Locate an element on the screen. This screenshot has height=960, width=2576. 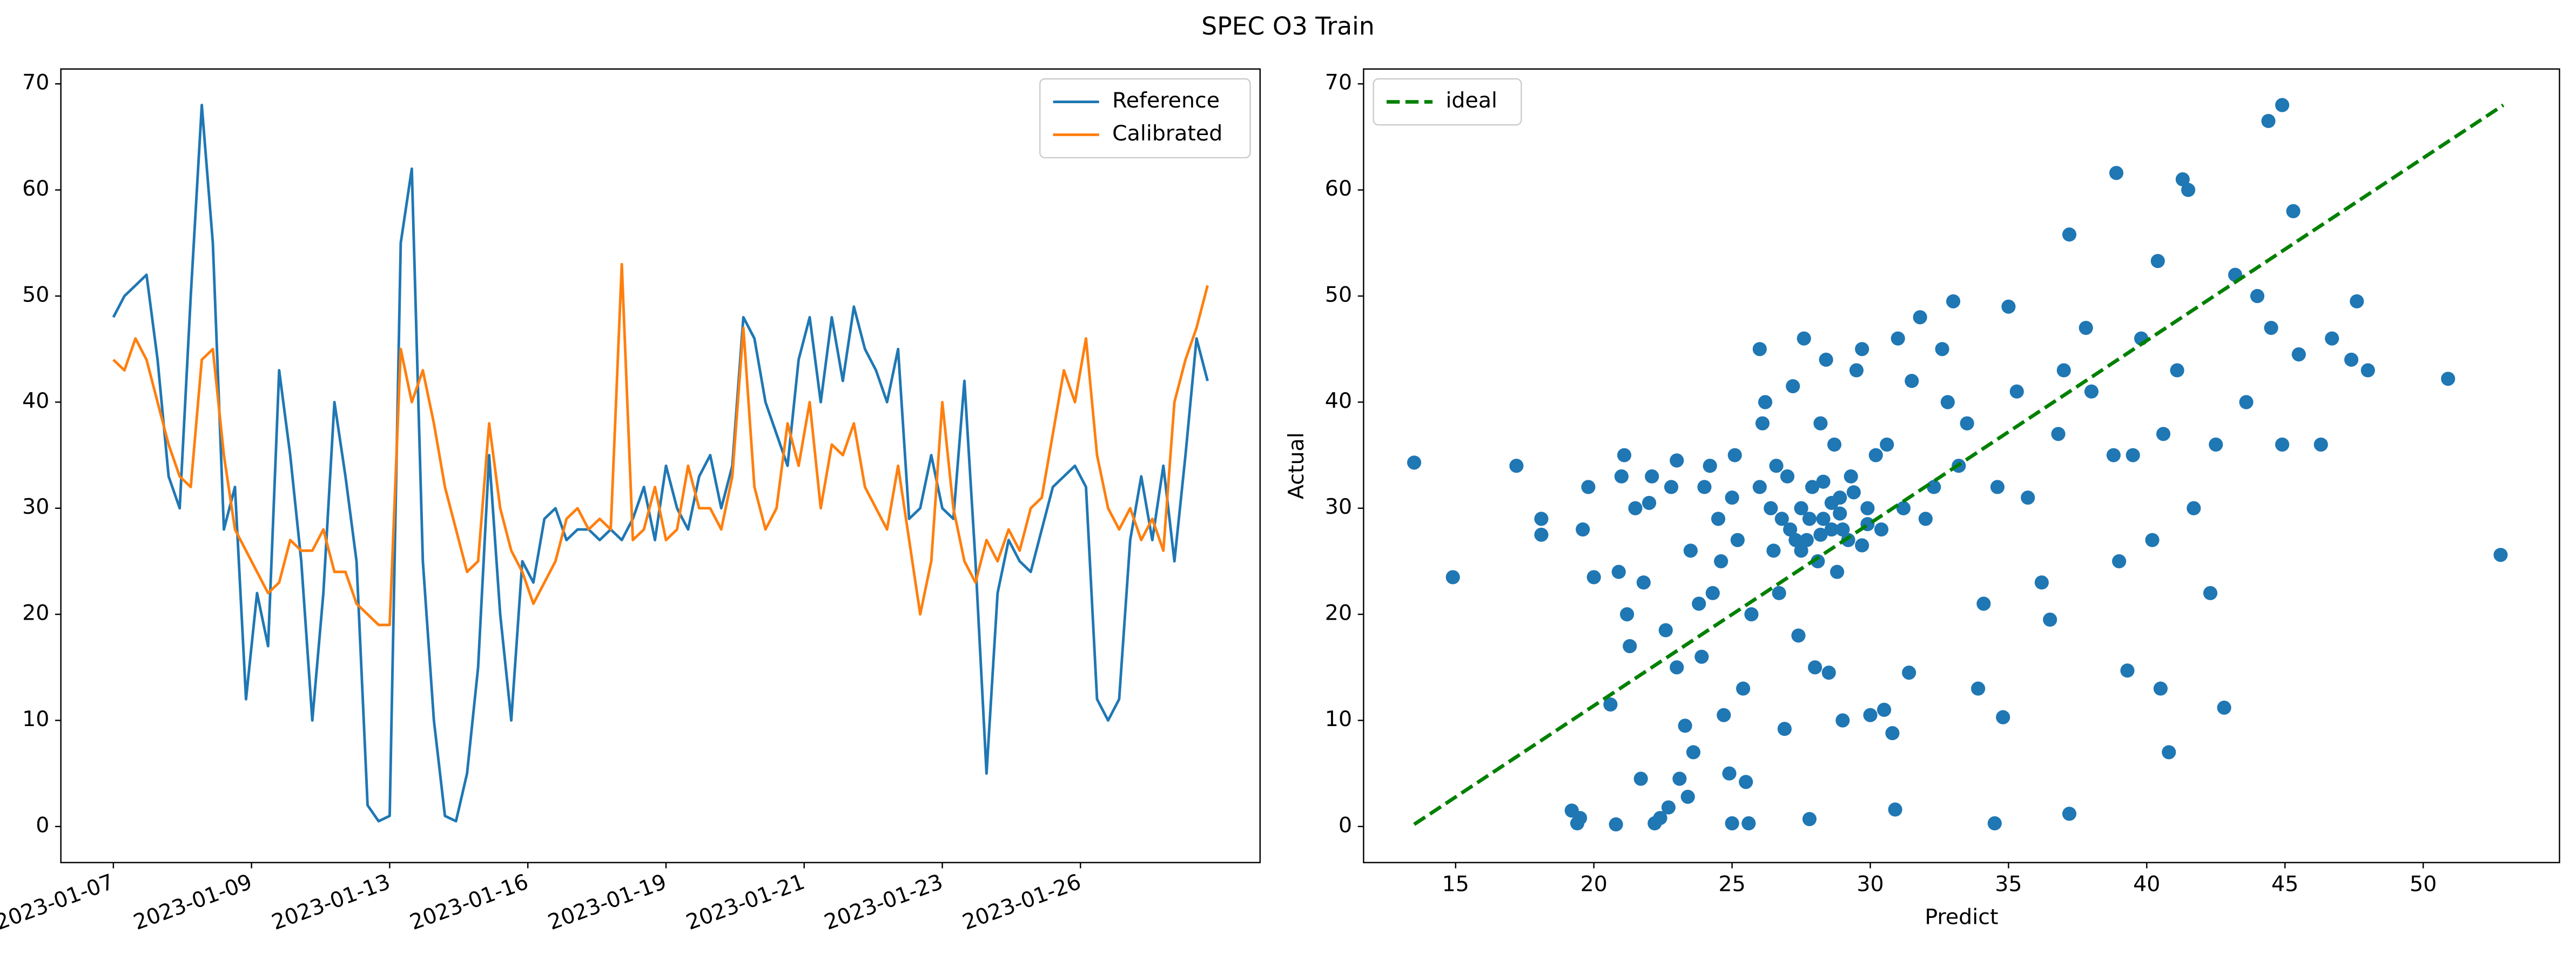
y-tick-label: 50 is located at coordinates (35, 294).